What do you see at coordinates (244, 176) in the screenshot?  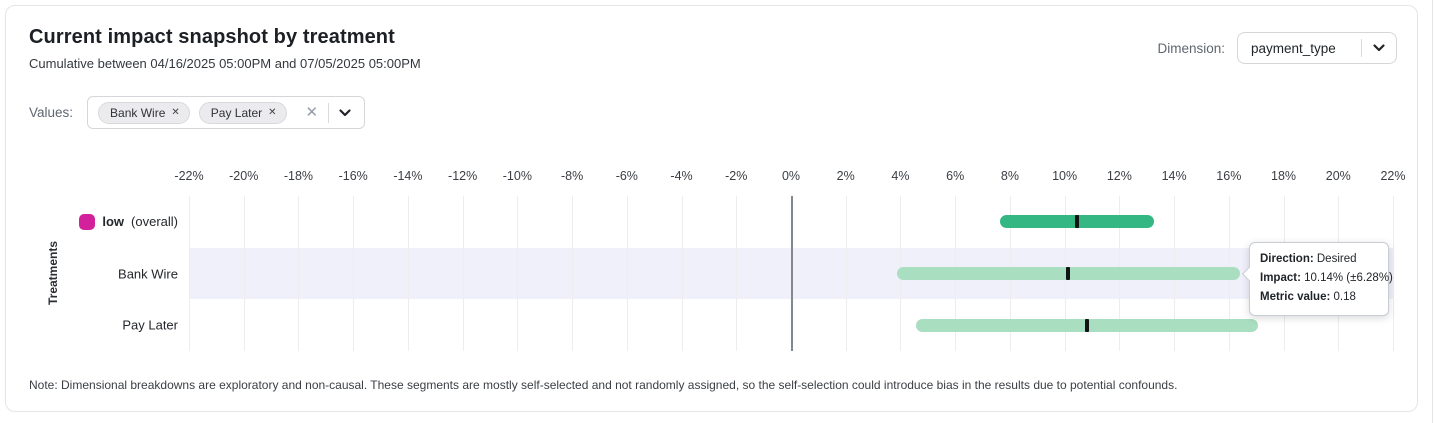 I see `x-tick-label: -20%` at bounding box center [244, 176].